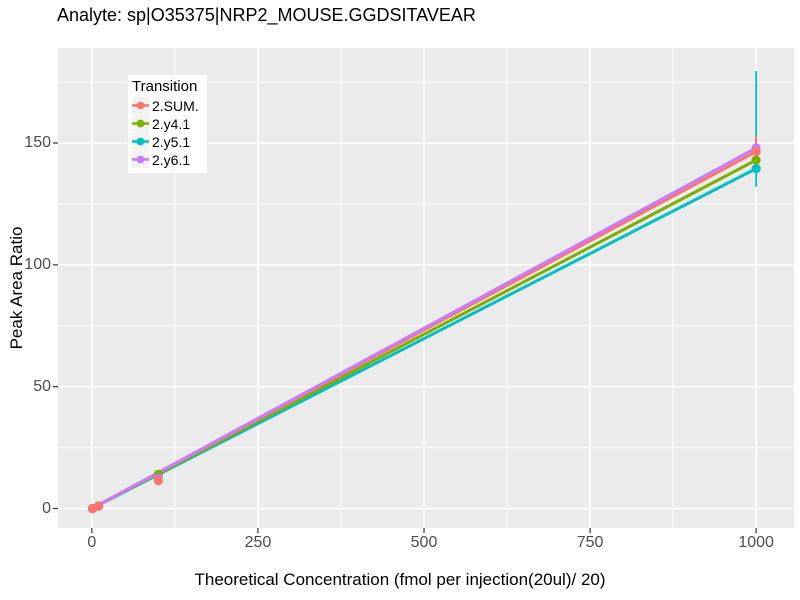  What do you see at coordinates (165, 86) in the screenshot?
I see `legend-title: Transition` at bounding box center [165, 86].